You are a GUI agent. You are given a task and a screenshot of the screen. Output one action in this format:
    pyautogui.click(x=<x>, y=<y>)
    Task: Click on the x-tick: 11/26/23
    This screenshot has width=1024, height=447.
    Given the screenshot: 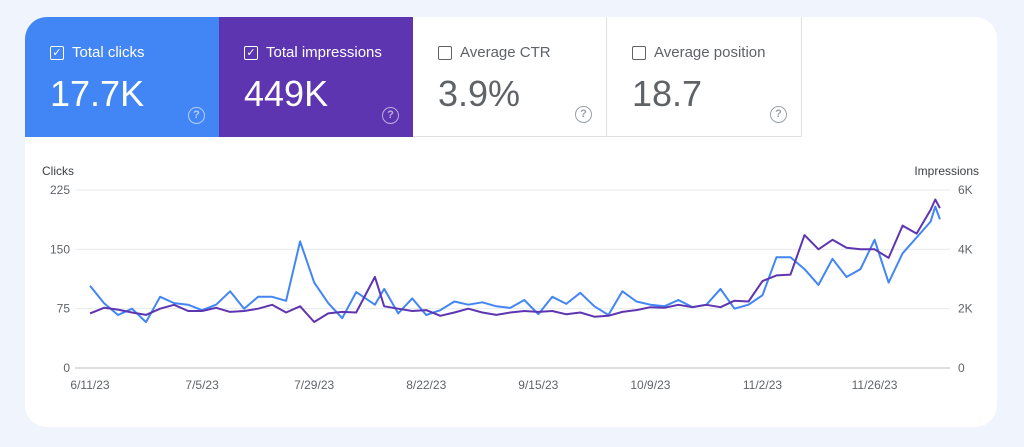 What is the action you would take?
    pyautogui.click(x=875, y=385)
    